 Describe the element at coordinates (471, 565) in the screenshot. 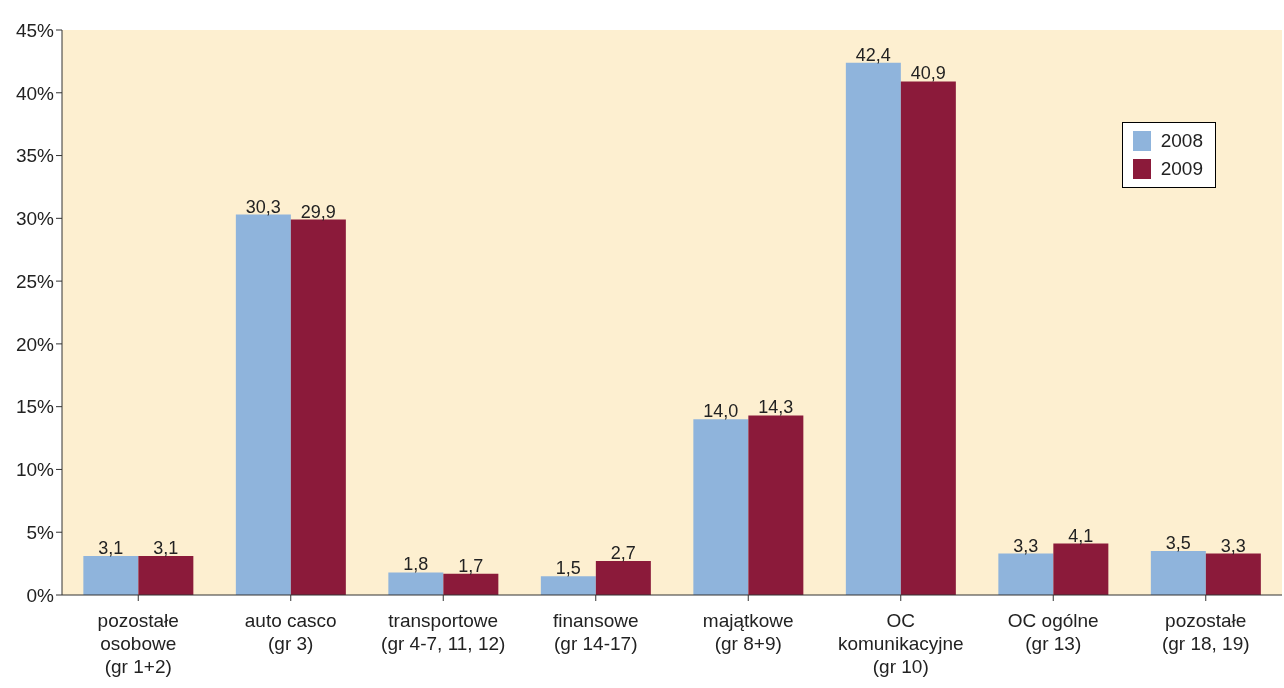

I see `data-label: 1,7` at that location.